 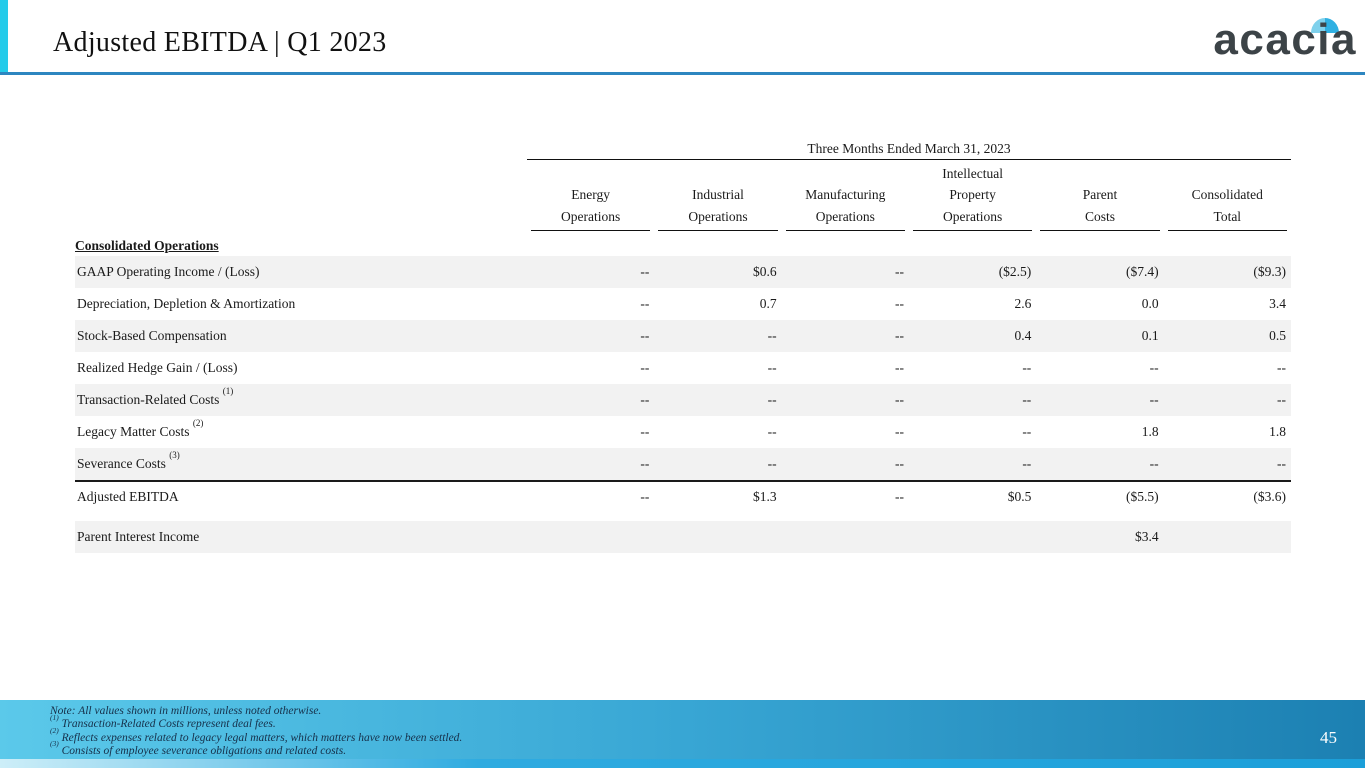 I want to click on cell-value: 0.4, so click(x=1023, y=335).